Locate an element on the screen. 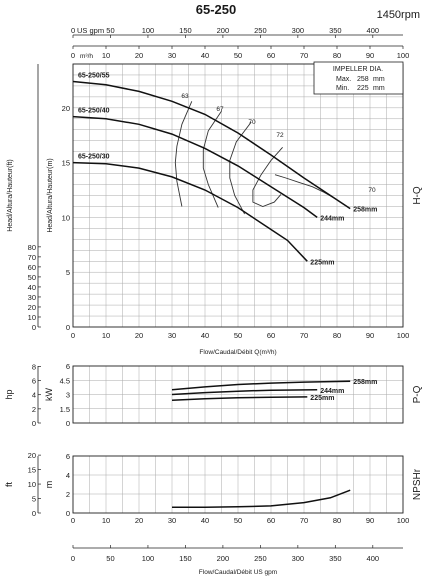  outer-y-axis-label: Head/Altura/Hauteur(ft) is located at coordinates (10, 195).